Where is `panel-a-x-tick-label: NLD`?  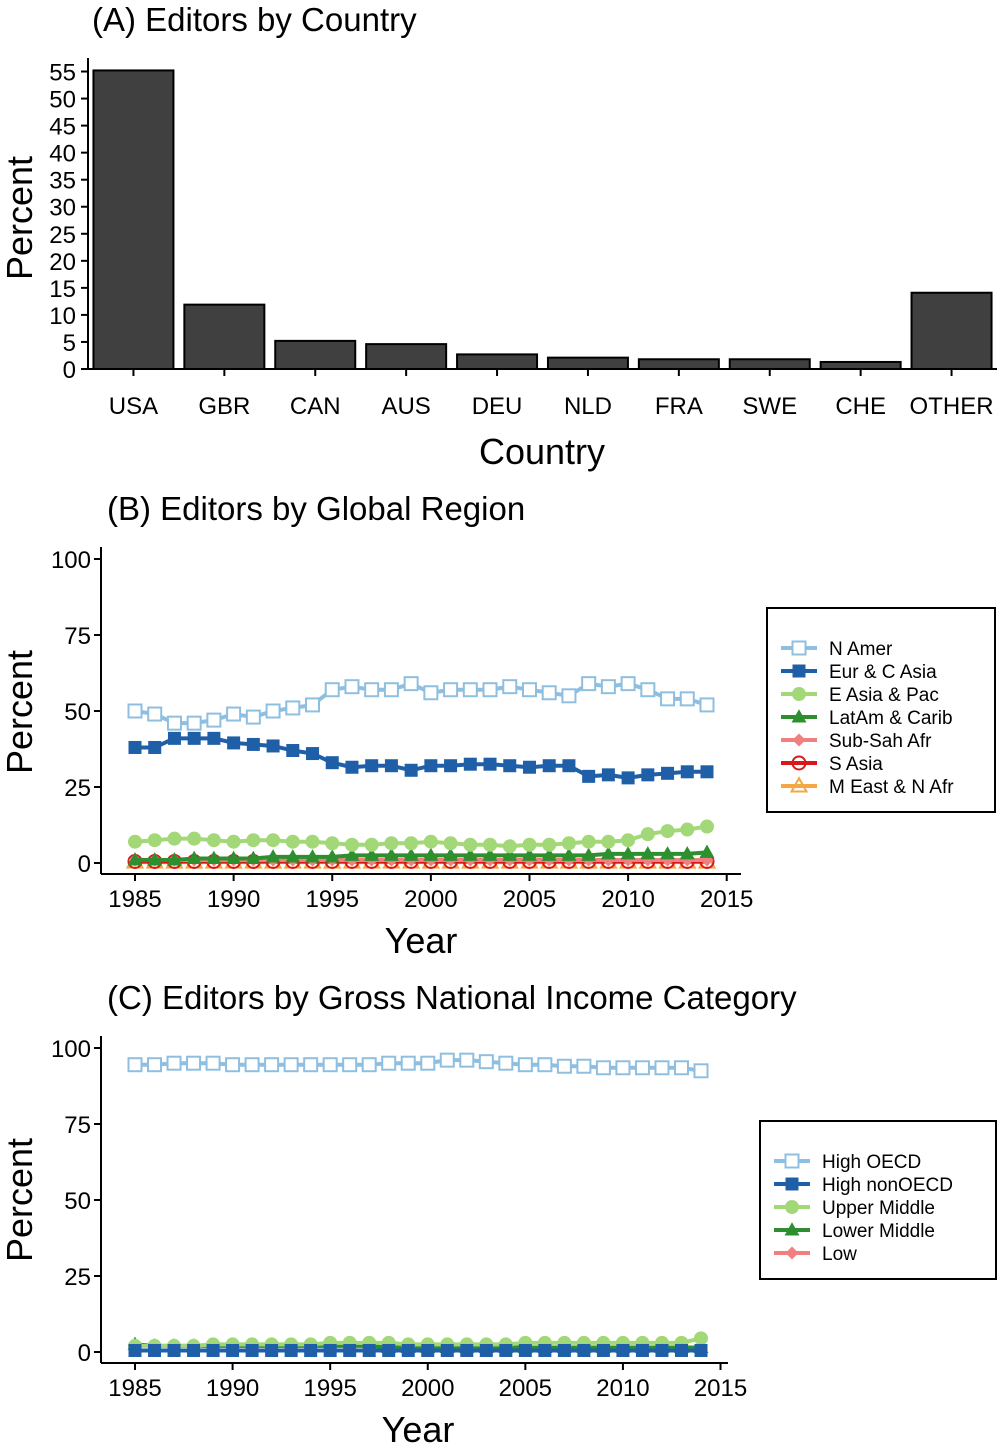 panel-a-x-tick-label: NLD is located at coordinates (588, 406).